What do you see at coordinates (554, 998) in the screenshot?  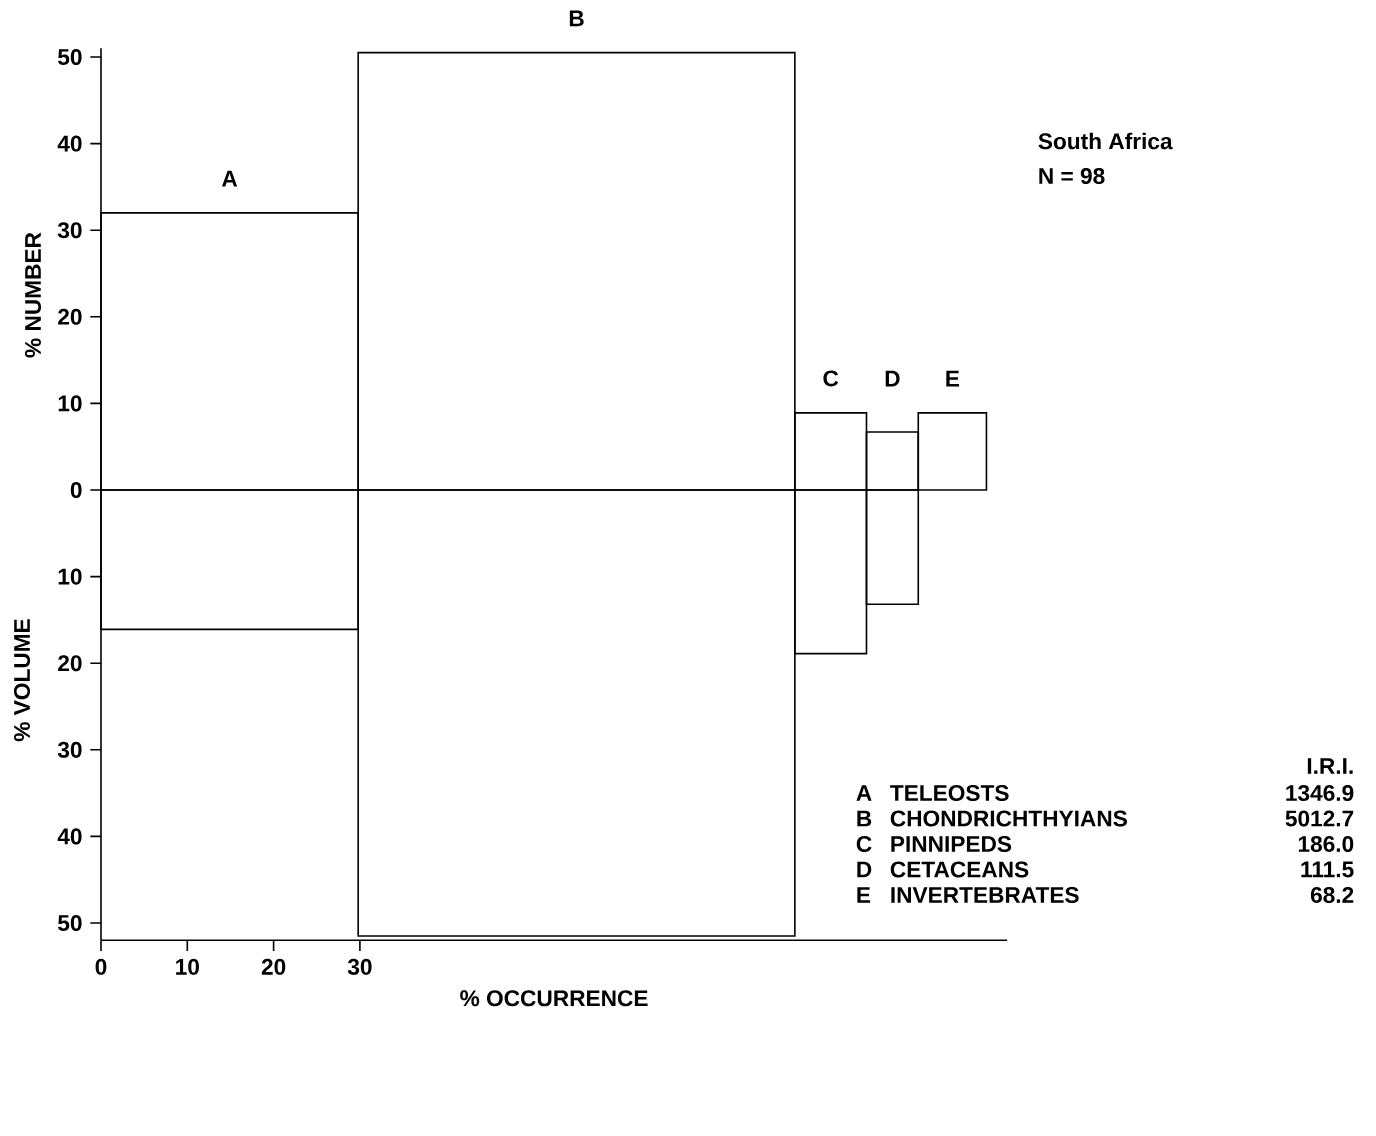 I see `x-axis-title: % OCCURRENCE` at bounding box center [554, 998].